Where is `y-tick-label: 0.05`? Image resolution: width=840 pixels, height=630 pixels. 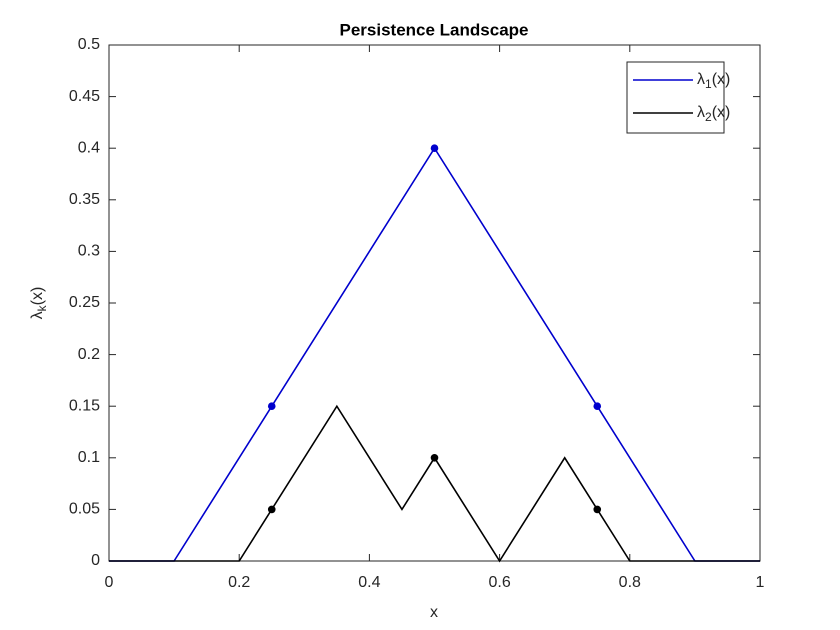 y-tick-label: 0.05 is located at coordinates (84, 509).